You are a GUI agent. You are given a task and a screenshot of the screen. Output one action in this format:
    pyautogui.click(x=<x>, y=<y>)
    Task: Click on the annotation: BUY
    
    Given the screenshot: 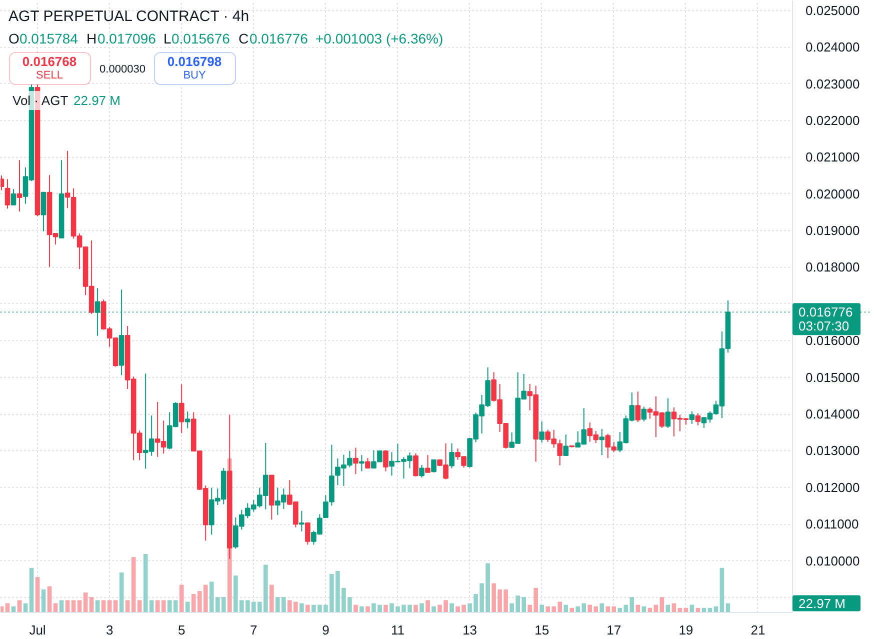 What is the action you would take?
    pyautogui.click(x=194, y=76)
    